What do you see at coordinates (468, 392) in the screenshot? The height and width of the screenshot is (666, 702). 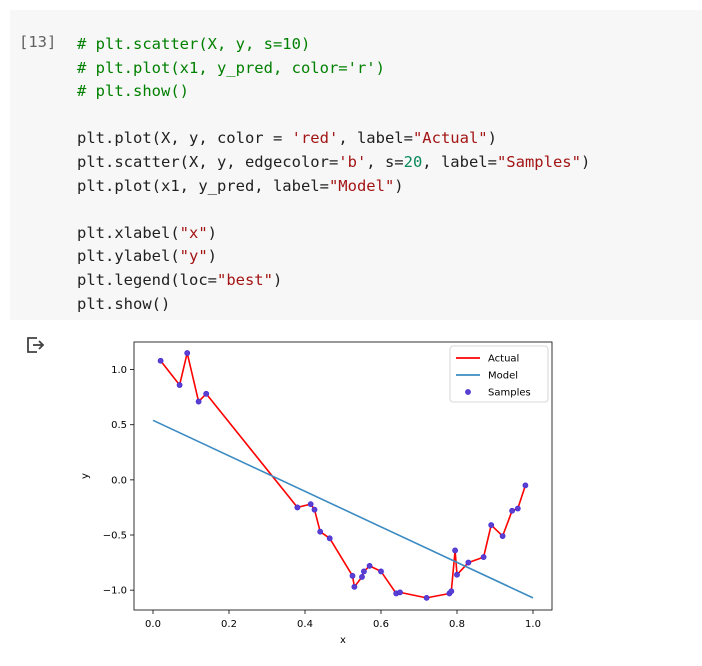 I see `legend-swatch-samples` at bounding box center [468, 392].